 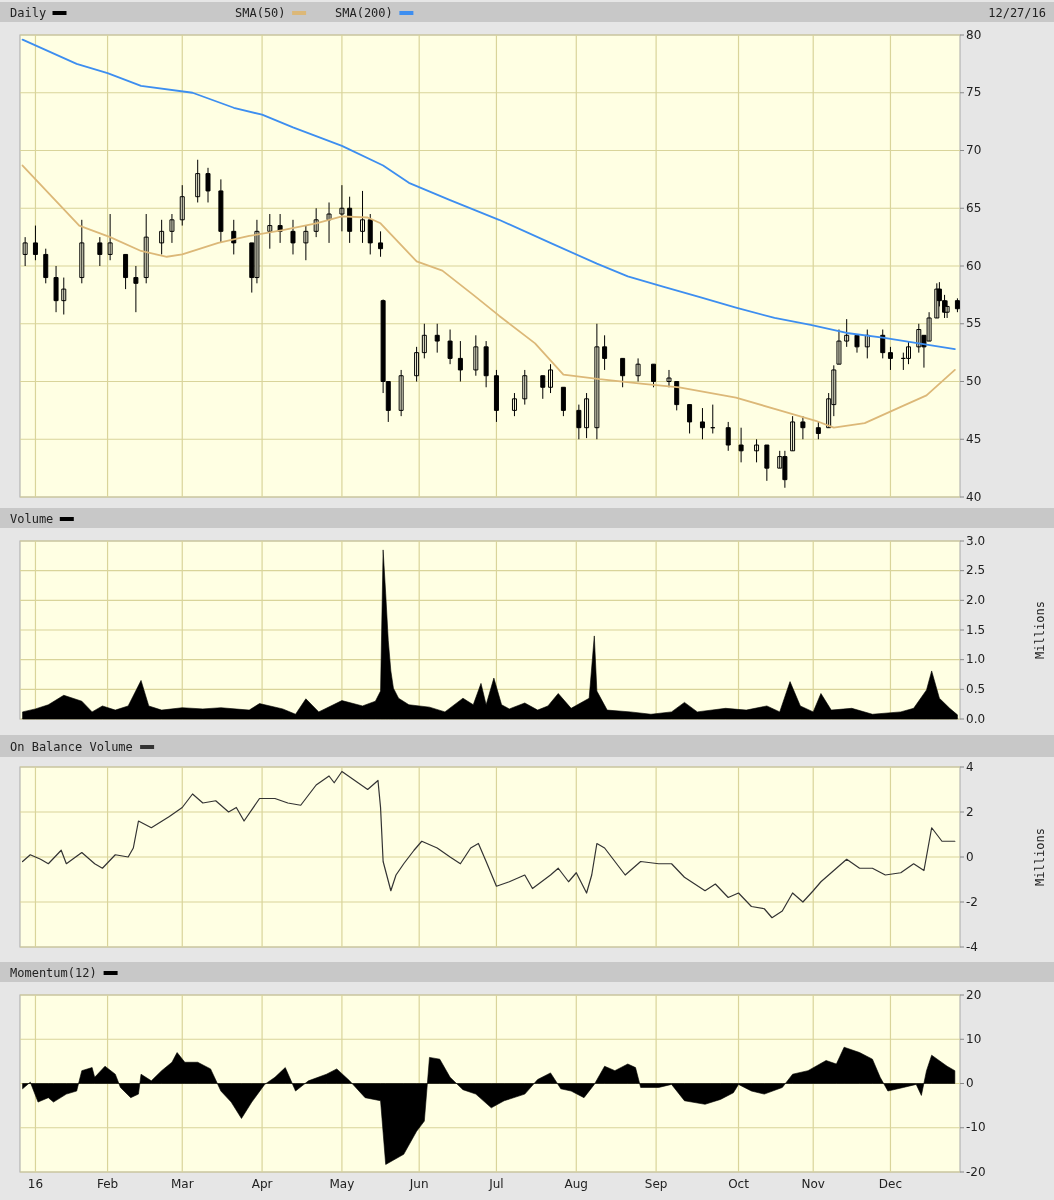 I want to click on x-tick-label: 16, so click(x=35, y=1184).